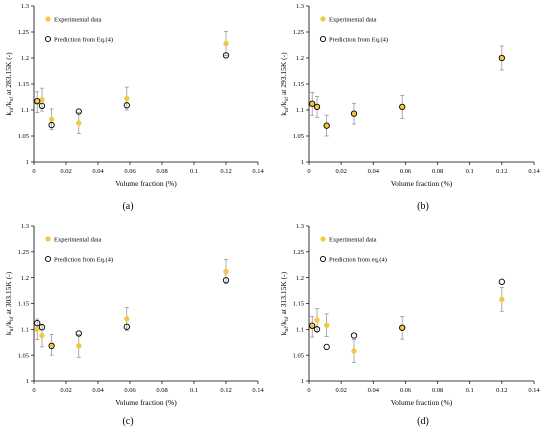 This screenshot has height=430, width=550. What do you see at coordinates (283, 293) in the screenshot?
I see `y-axis-title-tail: at 313.15K (-)` at bounding box center [283, 293].